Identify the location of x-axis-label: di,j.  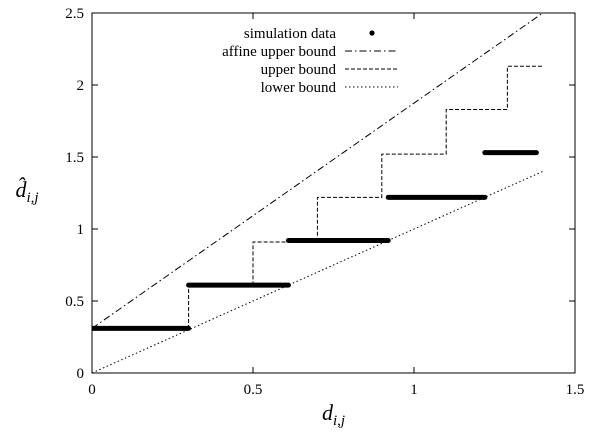
(333, 414).